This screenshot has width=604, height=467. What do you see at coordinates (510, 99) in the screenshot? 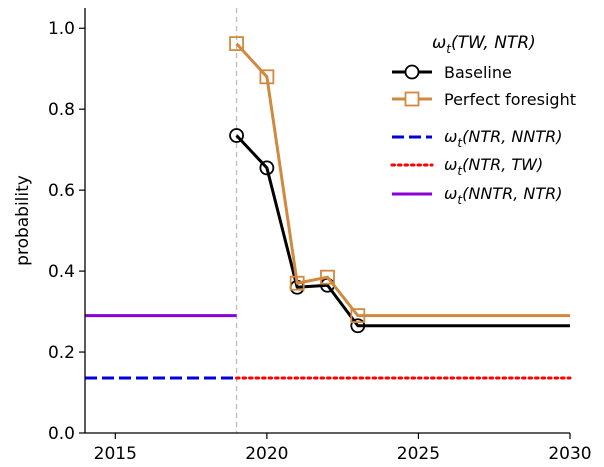
I see `legend-label-1: Perfect foresight` at bounding box center [510, 99].